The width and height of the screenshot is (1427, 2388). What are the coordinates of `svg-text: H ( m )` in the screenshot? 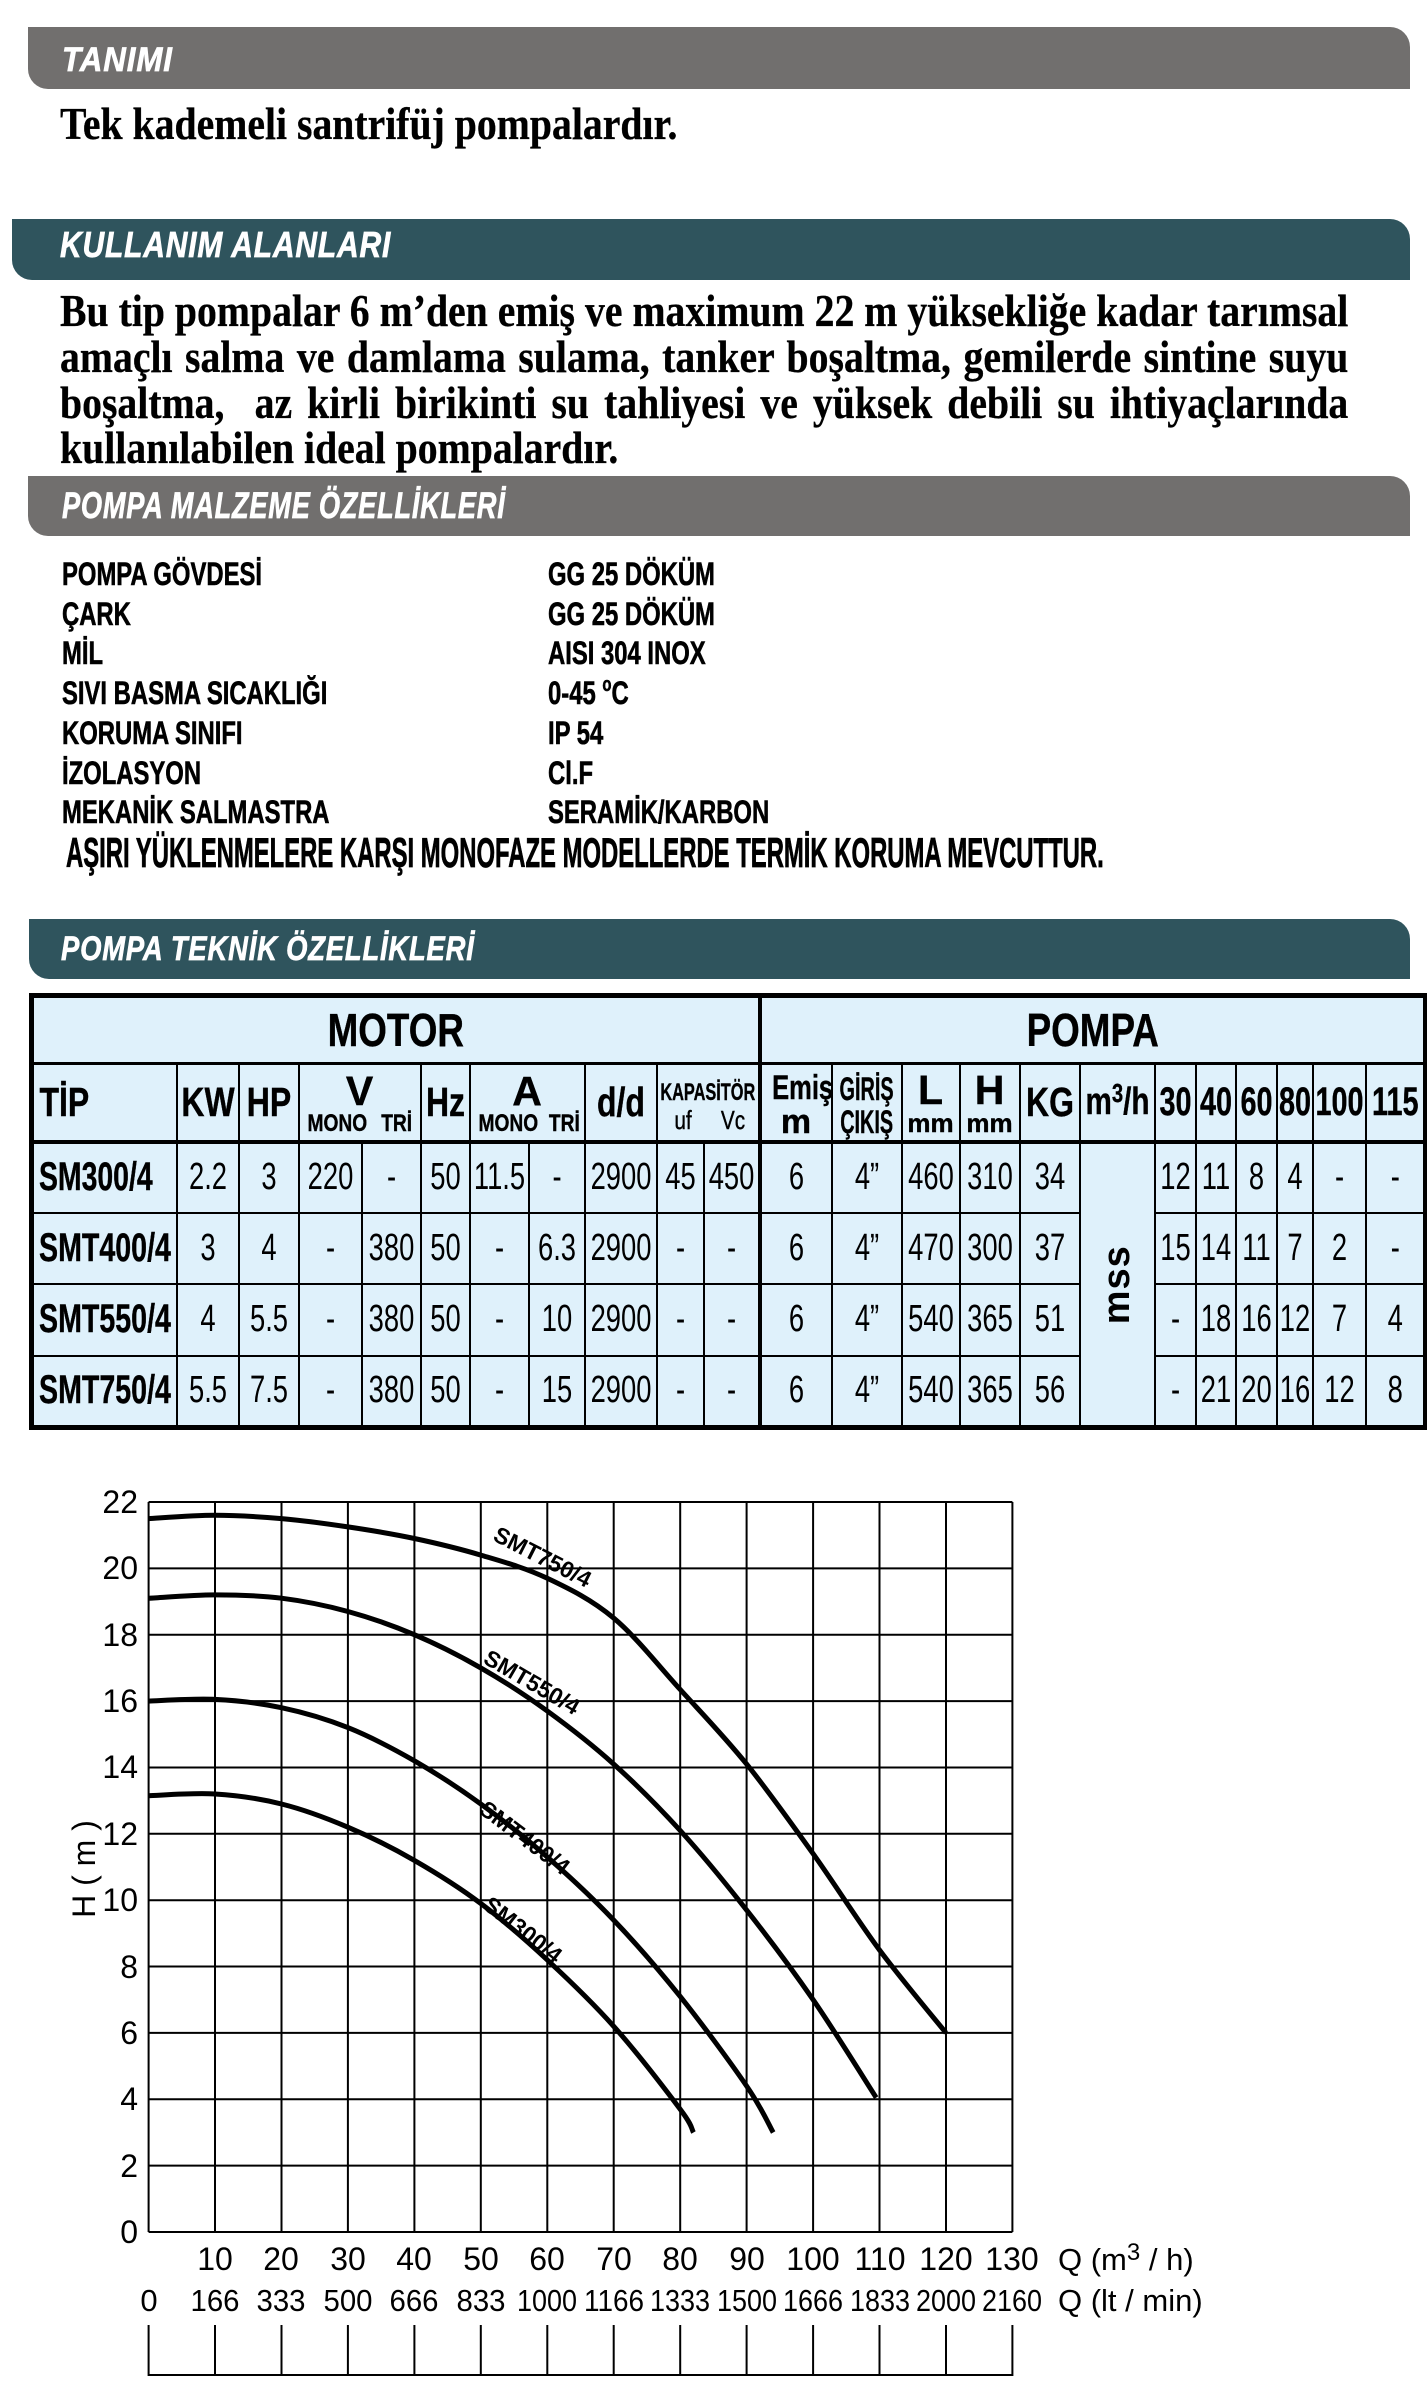 It's located at (84, 1869).